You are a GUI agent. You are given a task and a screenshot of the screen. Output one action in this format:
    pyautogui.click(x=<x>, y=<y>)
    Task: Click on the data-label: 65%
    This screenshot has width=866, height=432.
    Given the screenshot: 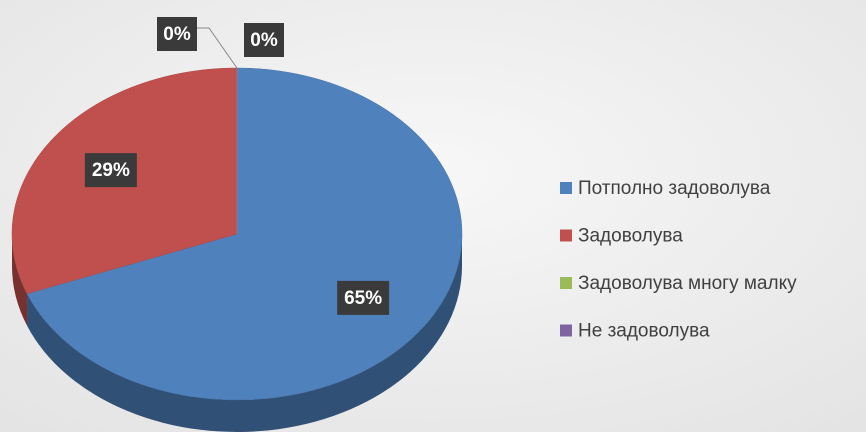 What is the action you would take?
    pyautogui.click(x=363, y=298)
    